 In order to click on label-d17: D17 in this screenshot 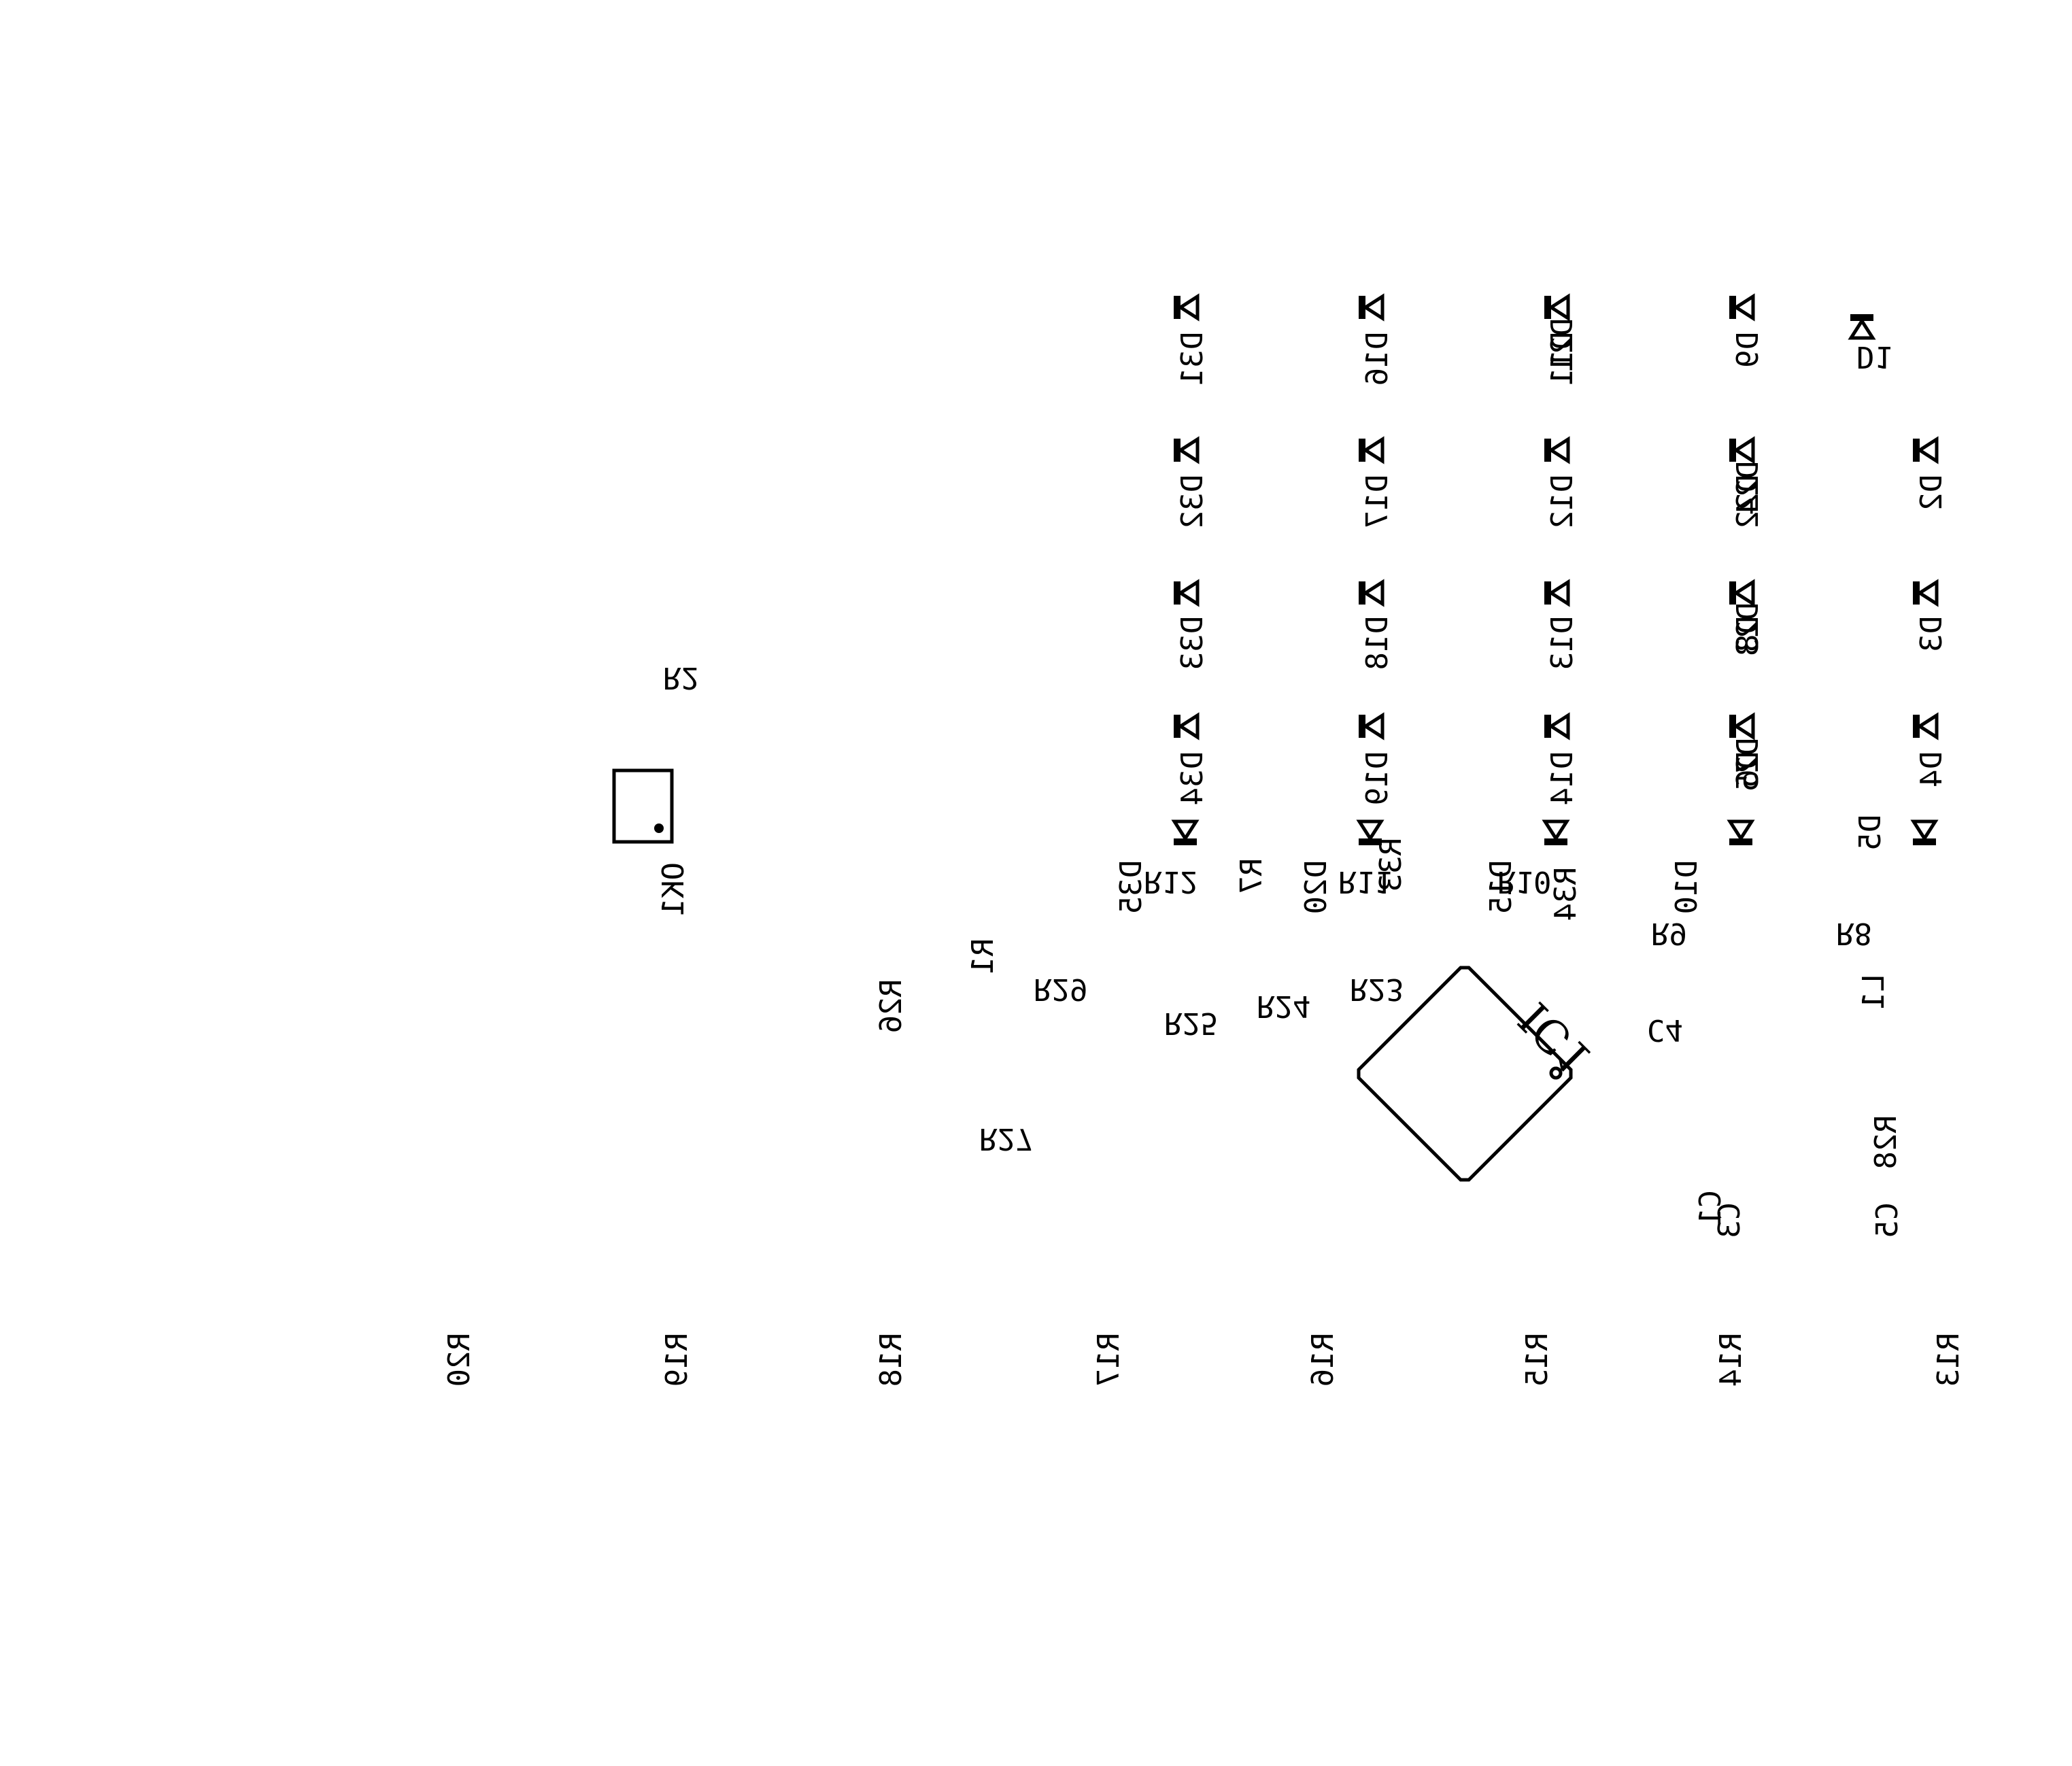, I will do `click(1378, 501)`.